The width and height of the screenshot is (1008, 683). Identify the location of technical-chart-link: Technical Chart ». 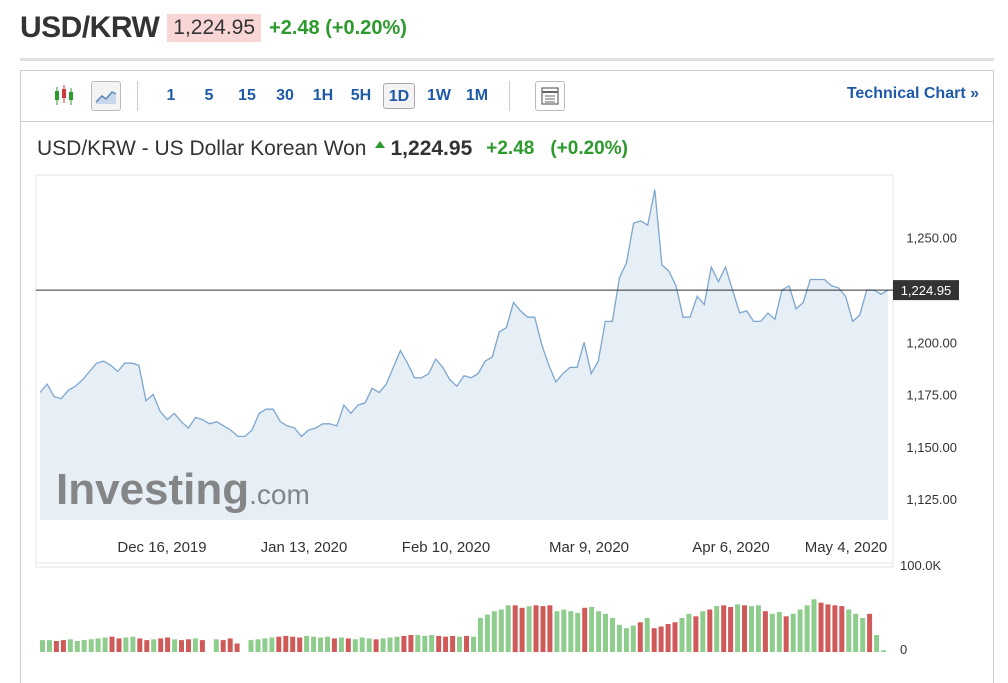
(912, 93).